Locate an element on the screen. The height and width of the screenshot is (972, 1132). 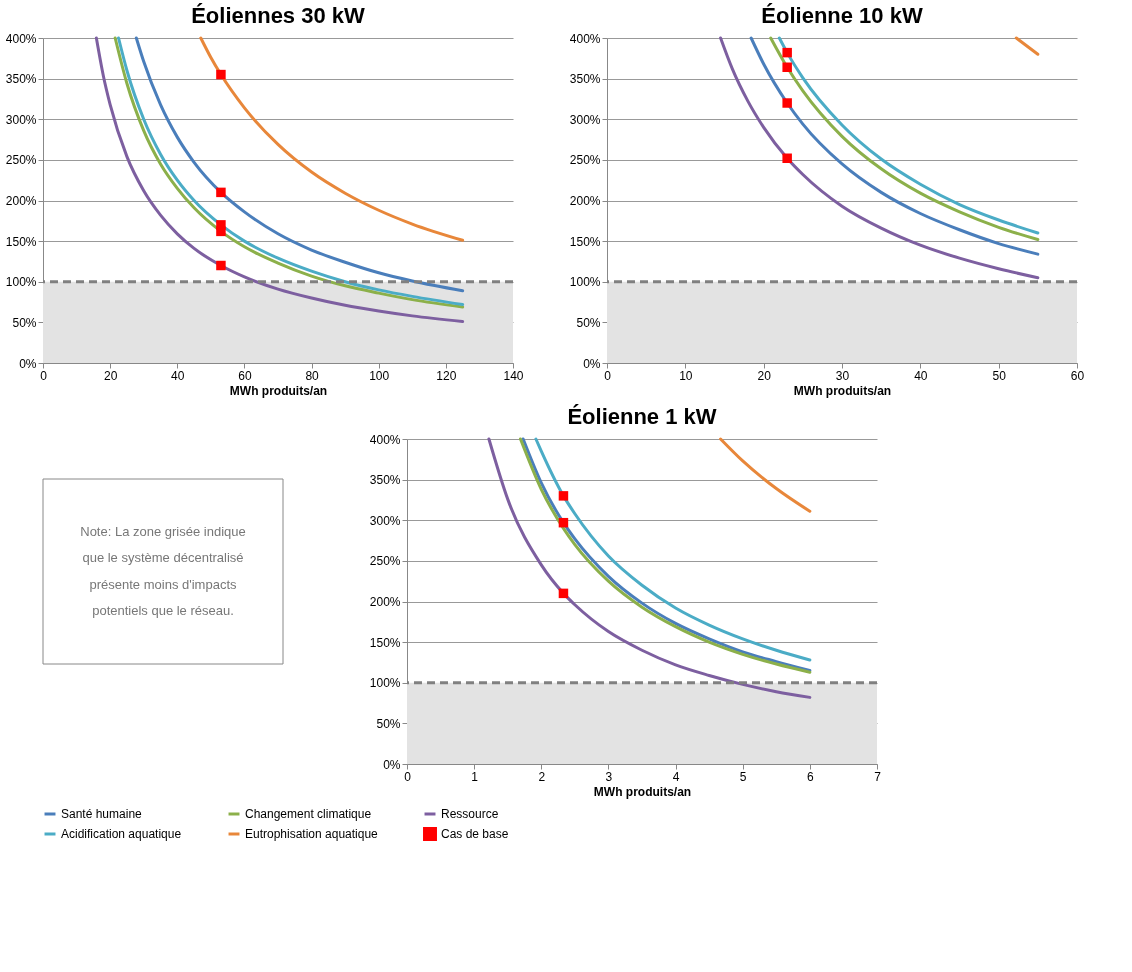
legend-label: Changement climatique is located at coordinates (308, 814).